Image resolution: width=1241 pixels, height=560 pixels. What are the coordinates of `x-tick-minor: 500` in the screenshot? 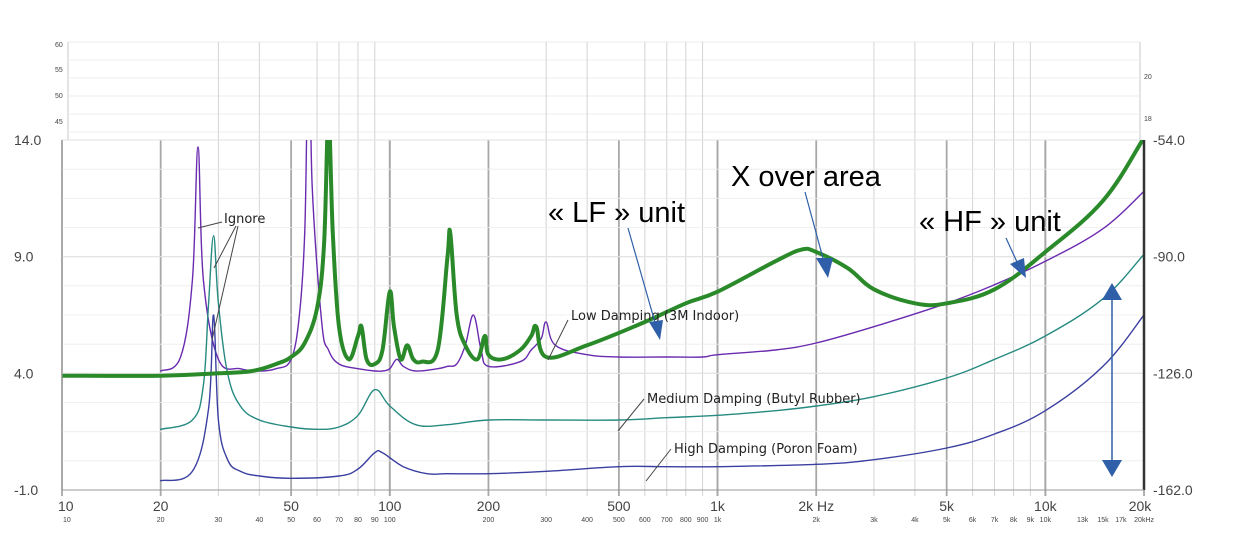 It's located at (619, 520).